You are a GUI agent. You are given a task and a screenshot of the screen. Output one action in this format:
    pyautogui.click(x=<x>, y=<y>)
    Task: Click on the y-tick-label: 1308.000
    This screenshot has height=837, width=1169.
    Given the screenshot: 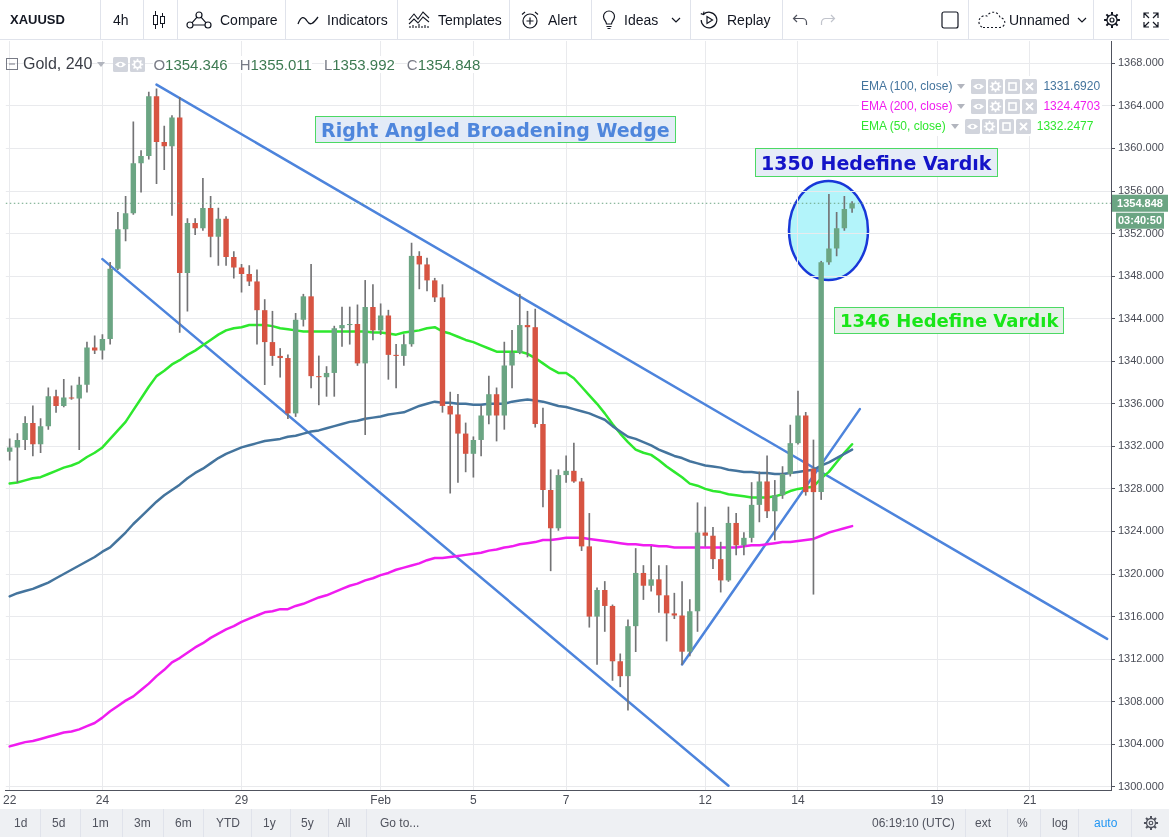 What is the action you would take?
    pyautogui.click(x=1141, y=700)
    